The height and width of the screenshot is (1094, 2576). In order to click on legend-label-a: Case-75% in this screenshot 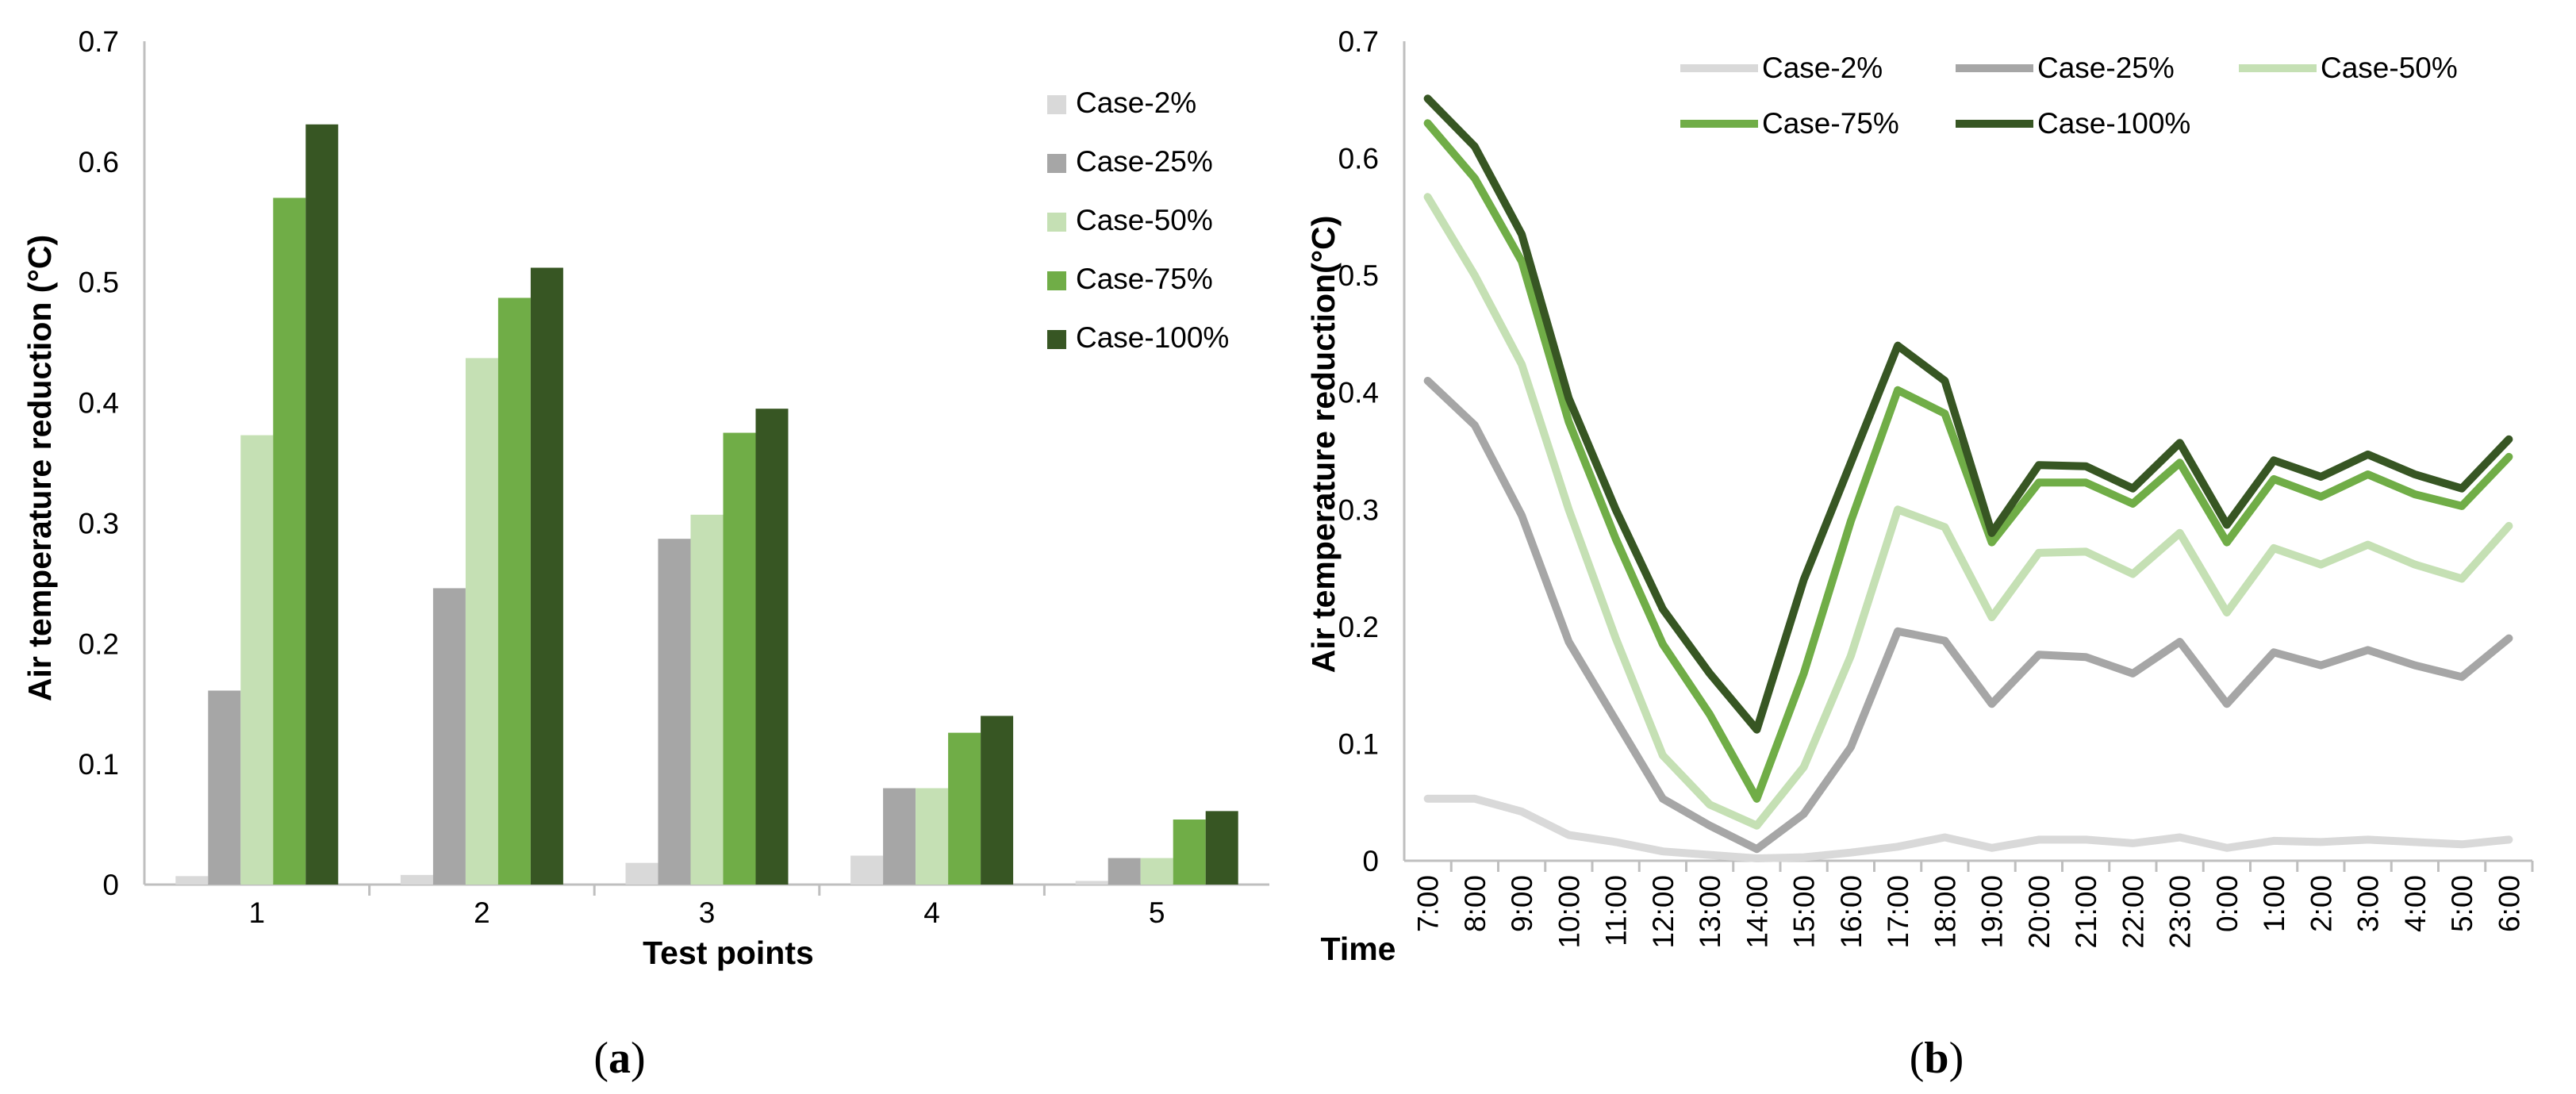, I will do `click(1144, 279)`.